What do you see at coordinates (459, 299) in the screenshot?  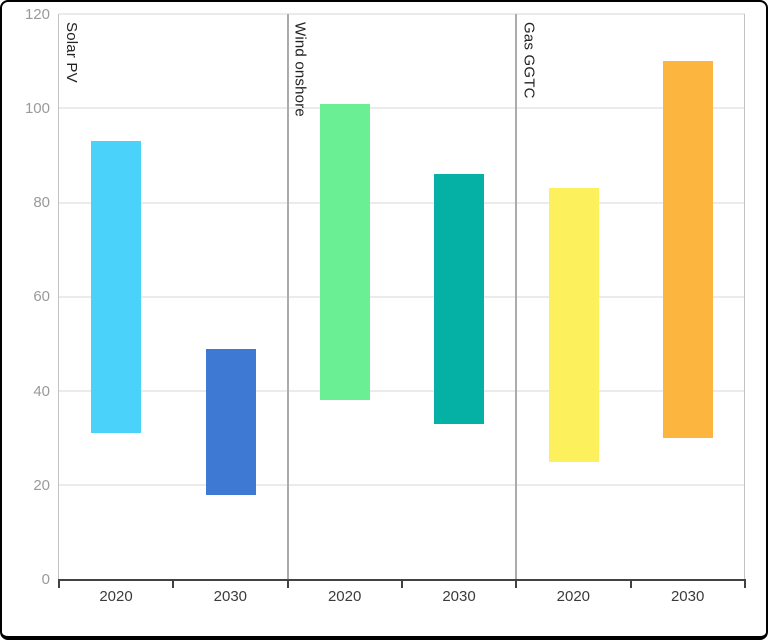 I see `bar-wind-onshore-2030` at bounding box center [459, 299].